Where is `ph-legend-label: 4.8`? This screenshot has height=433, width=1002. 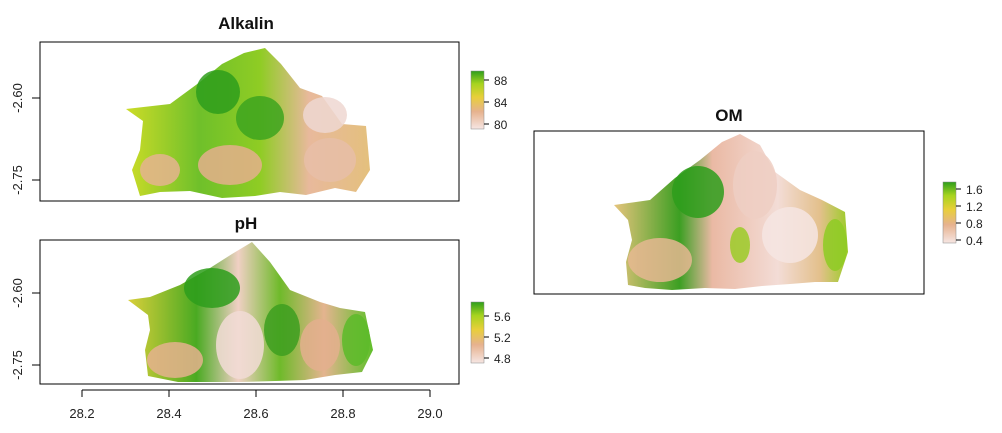 ph-legend-label: 4.8 is located at coordinates (502, 359).